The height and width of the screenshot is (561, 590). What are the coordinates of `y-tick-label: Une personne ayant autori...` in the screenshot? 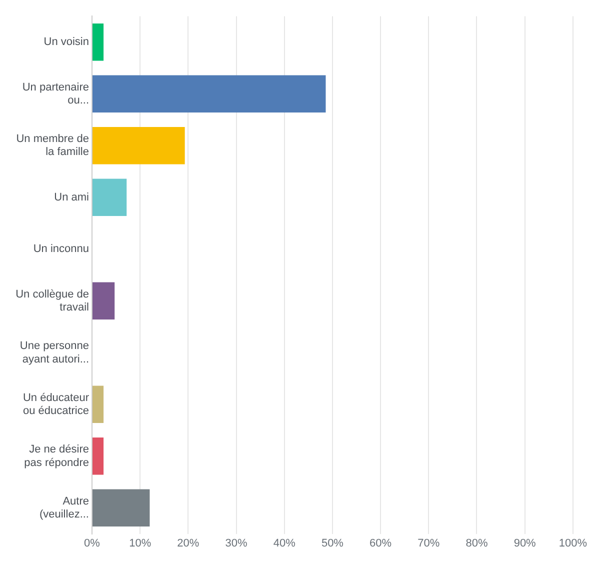 It's located at (54, 353).